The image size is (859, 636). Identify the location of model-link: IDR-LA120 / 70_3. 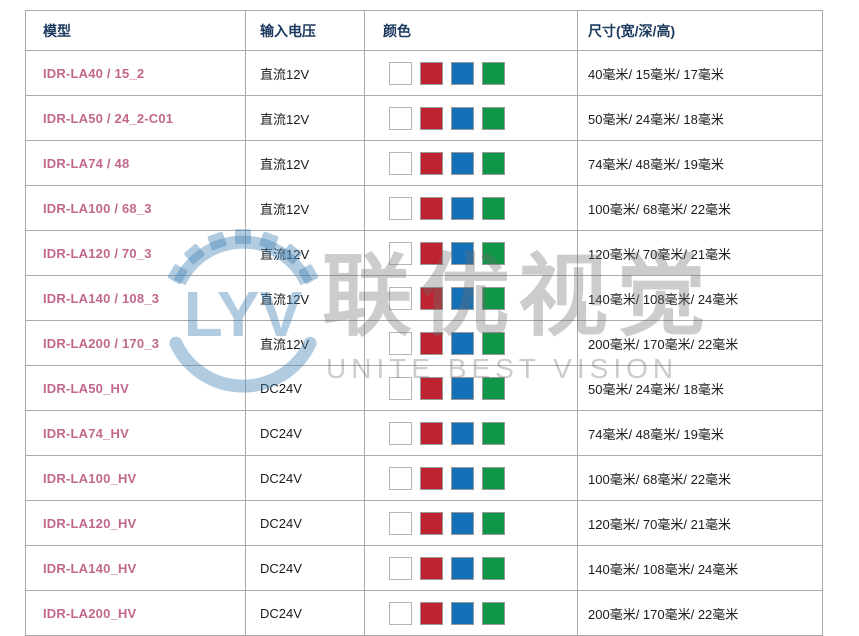
(97, 253).